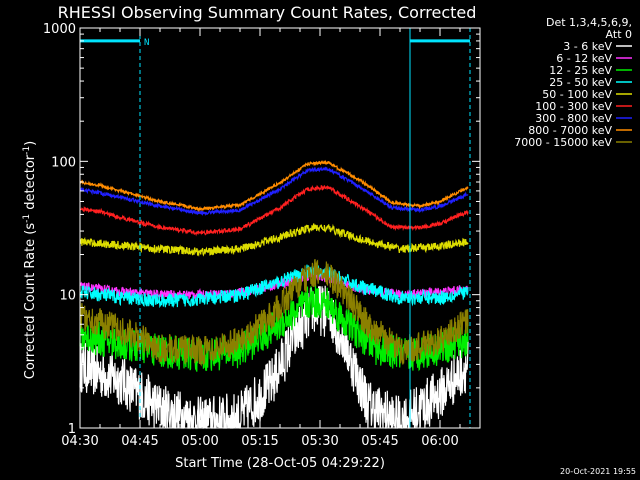  What do you see at coordinates (63, 162) in the screenshot?
I see `y-tick-label: 100` at bounding box center [63, 162].